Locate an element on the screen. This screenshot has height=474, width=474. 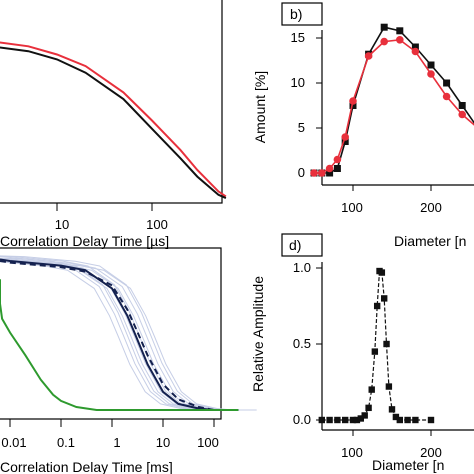
panel-c-tick-label: 1 is located at coordinates (116, 442).